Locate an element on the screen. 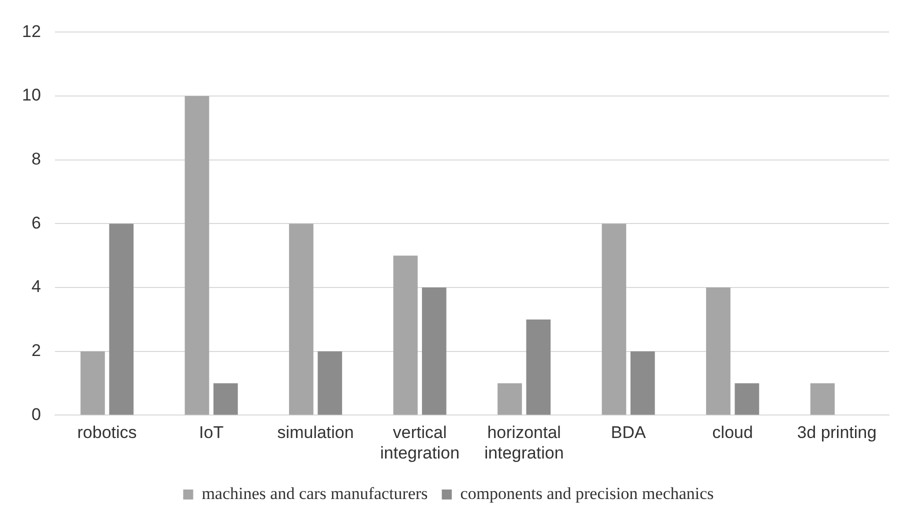  x-tick-label: simulation is located at coordinates (315, 432).